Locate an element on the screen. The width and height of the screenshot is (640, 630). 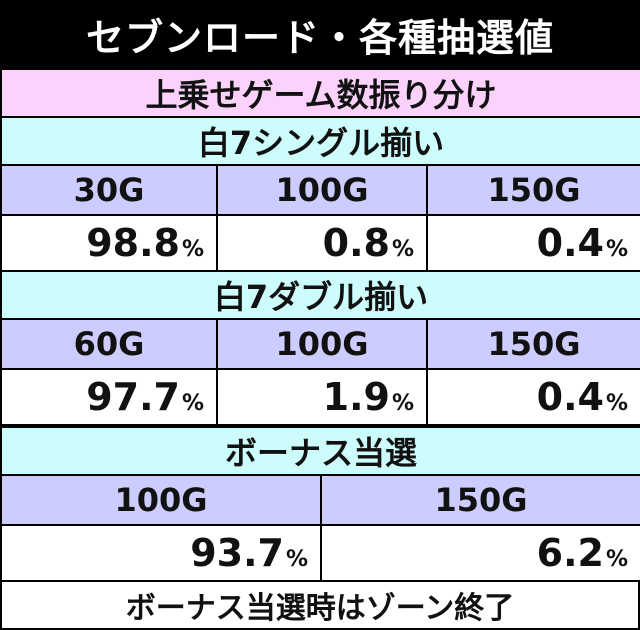
value-cell: 97.7% is located at coordinates (109, 397).